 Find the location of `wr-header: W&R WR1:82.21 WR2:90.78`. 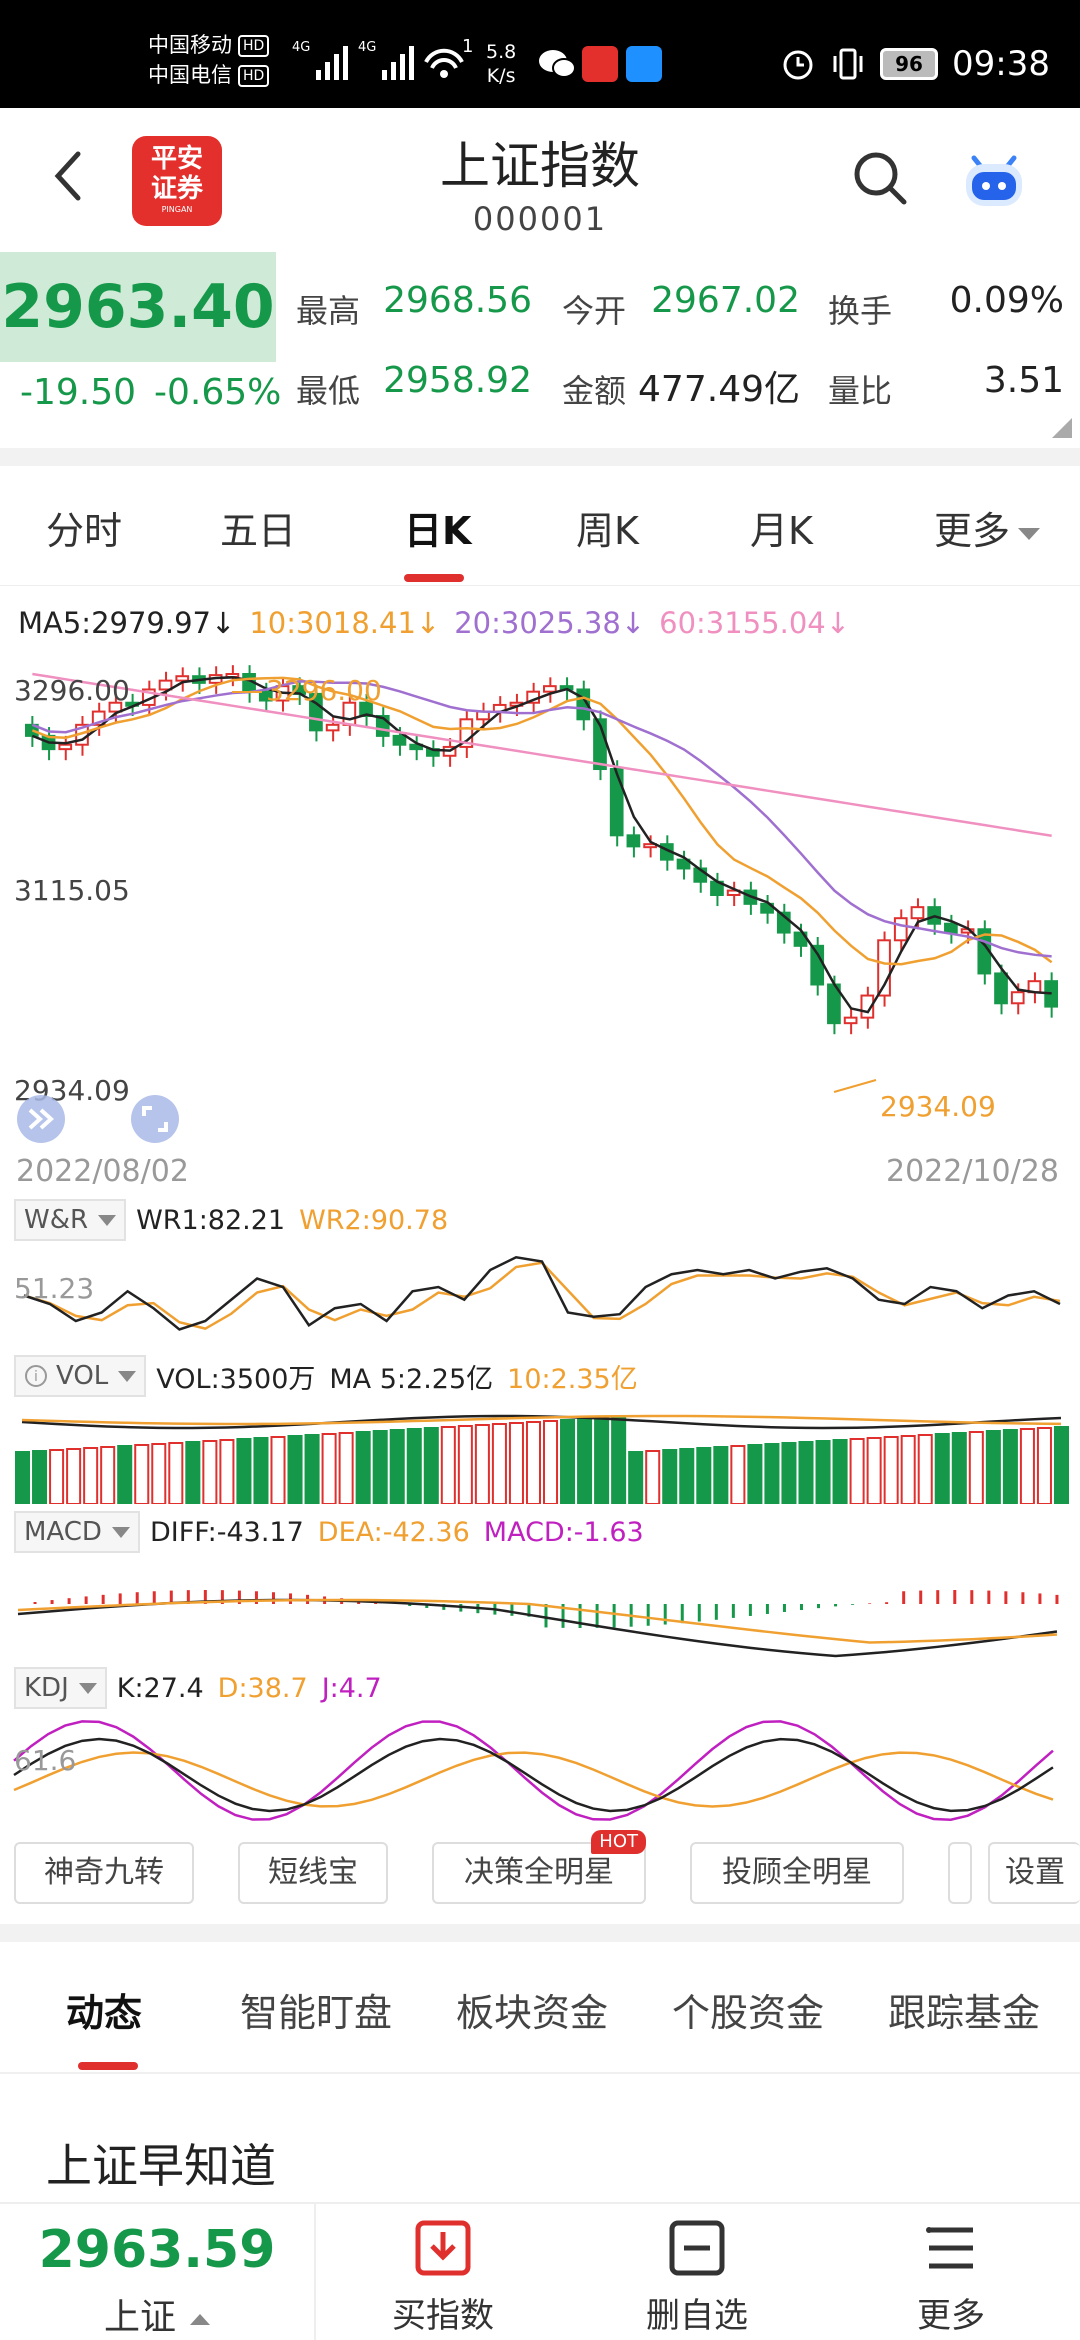

wr-header: W&R WR1:82.21 WR2:90.78 is located at coordinates (238, 1220).